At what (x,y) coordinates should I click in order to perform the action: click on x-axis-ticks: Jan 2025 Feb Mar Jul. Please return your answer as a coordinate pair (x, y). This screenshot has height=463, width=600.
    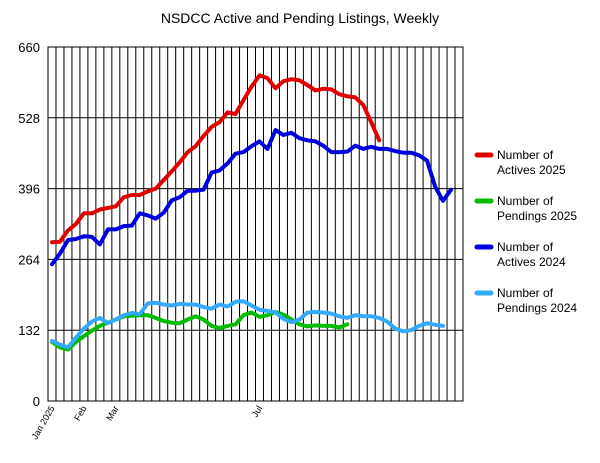
    Looking at the image, I should click on (147, 422).